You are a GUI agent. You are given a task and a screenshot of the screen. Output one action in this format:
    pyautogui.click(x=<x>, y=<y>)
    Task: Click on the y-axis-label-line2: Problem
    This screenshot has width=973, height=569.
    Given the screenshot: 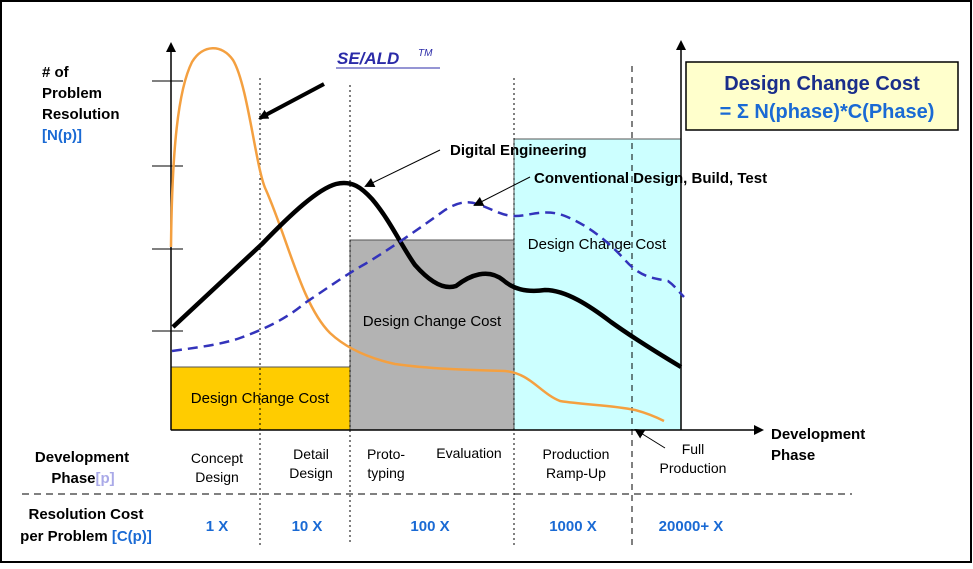 What is the action you would take?
    pyautogui.click(x=72, y=93)
    